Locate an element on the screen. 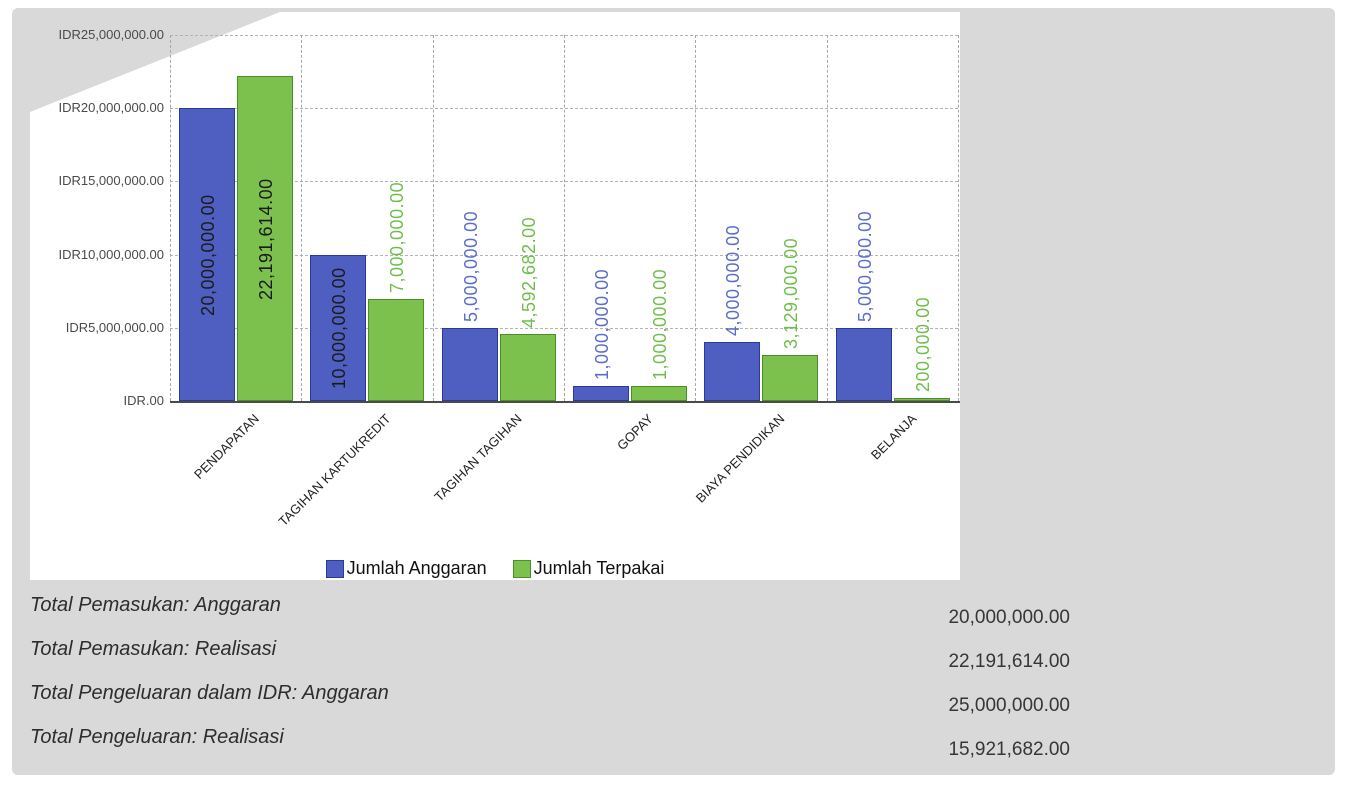 This screenshot has height=789, width=1347. legend-swatch-anggaran is located at coordinates (334, 568).